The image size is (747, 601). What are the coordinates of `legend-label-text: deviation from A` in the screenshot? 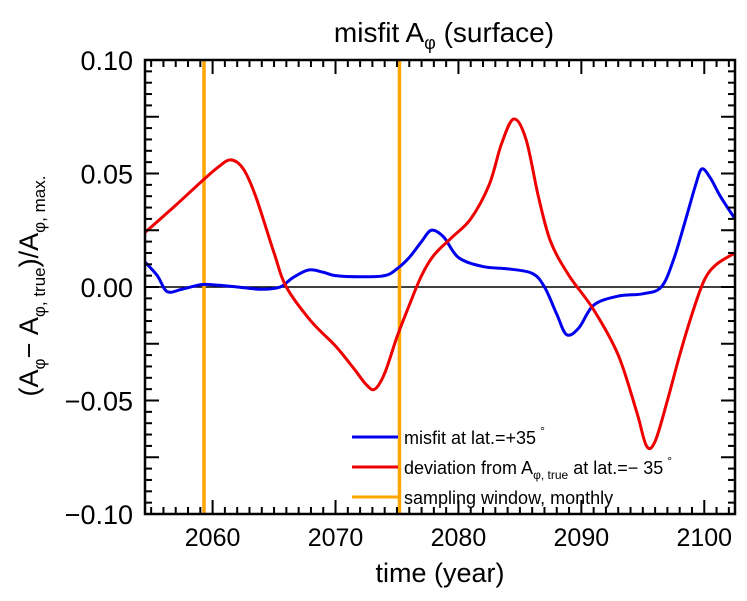 It's located at (468, 468).